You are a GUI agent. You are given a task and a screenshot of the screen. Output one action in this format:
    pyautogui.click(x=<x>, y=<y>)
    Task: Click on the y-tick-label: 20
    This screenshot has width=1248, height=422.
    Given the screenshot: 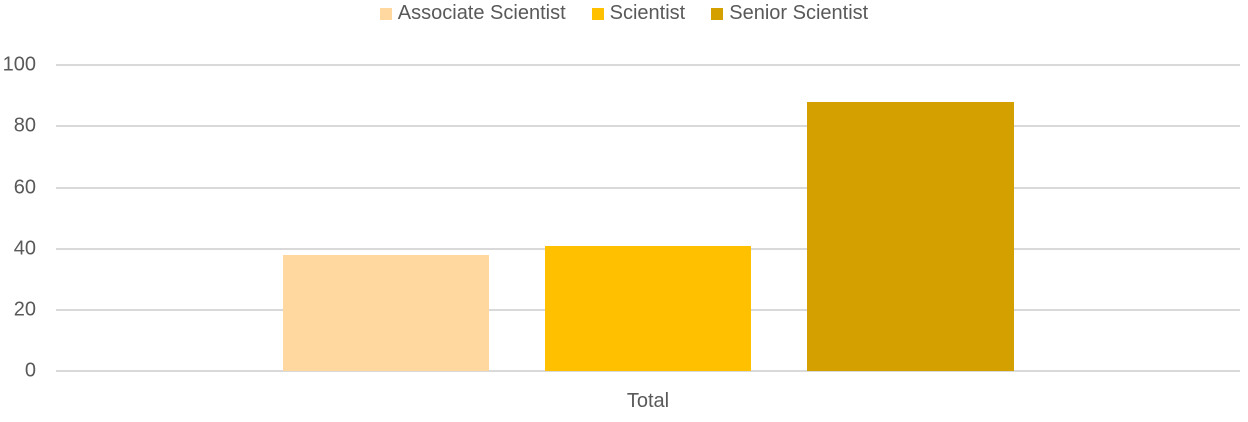 What is the action you would take?
    pyautogui.click(x=24, y=309)
    